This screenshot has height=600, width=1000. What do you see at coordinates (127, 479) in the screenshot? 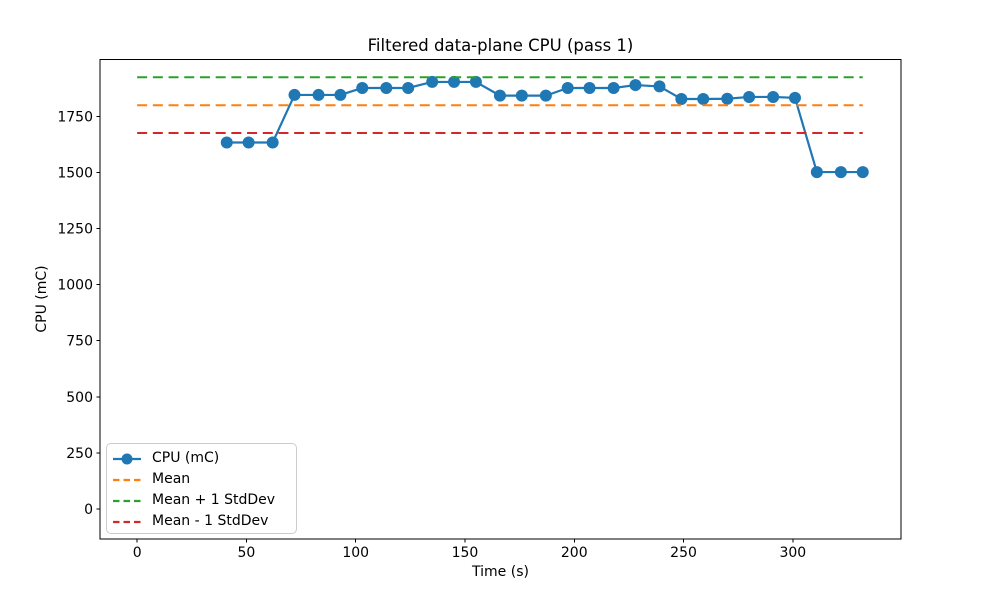
I see `mean-dashed-line-icon` at bounding box center [127, 479].